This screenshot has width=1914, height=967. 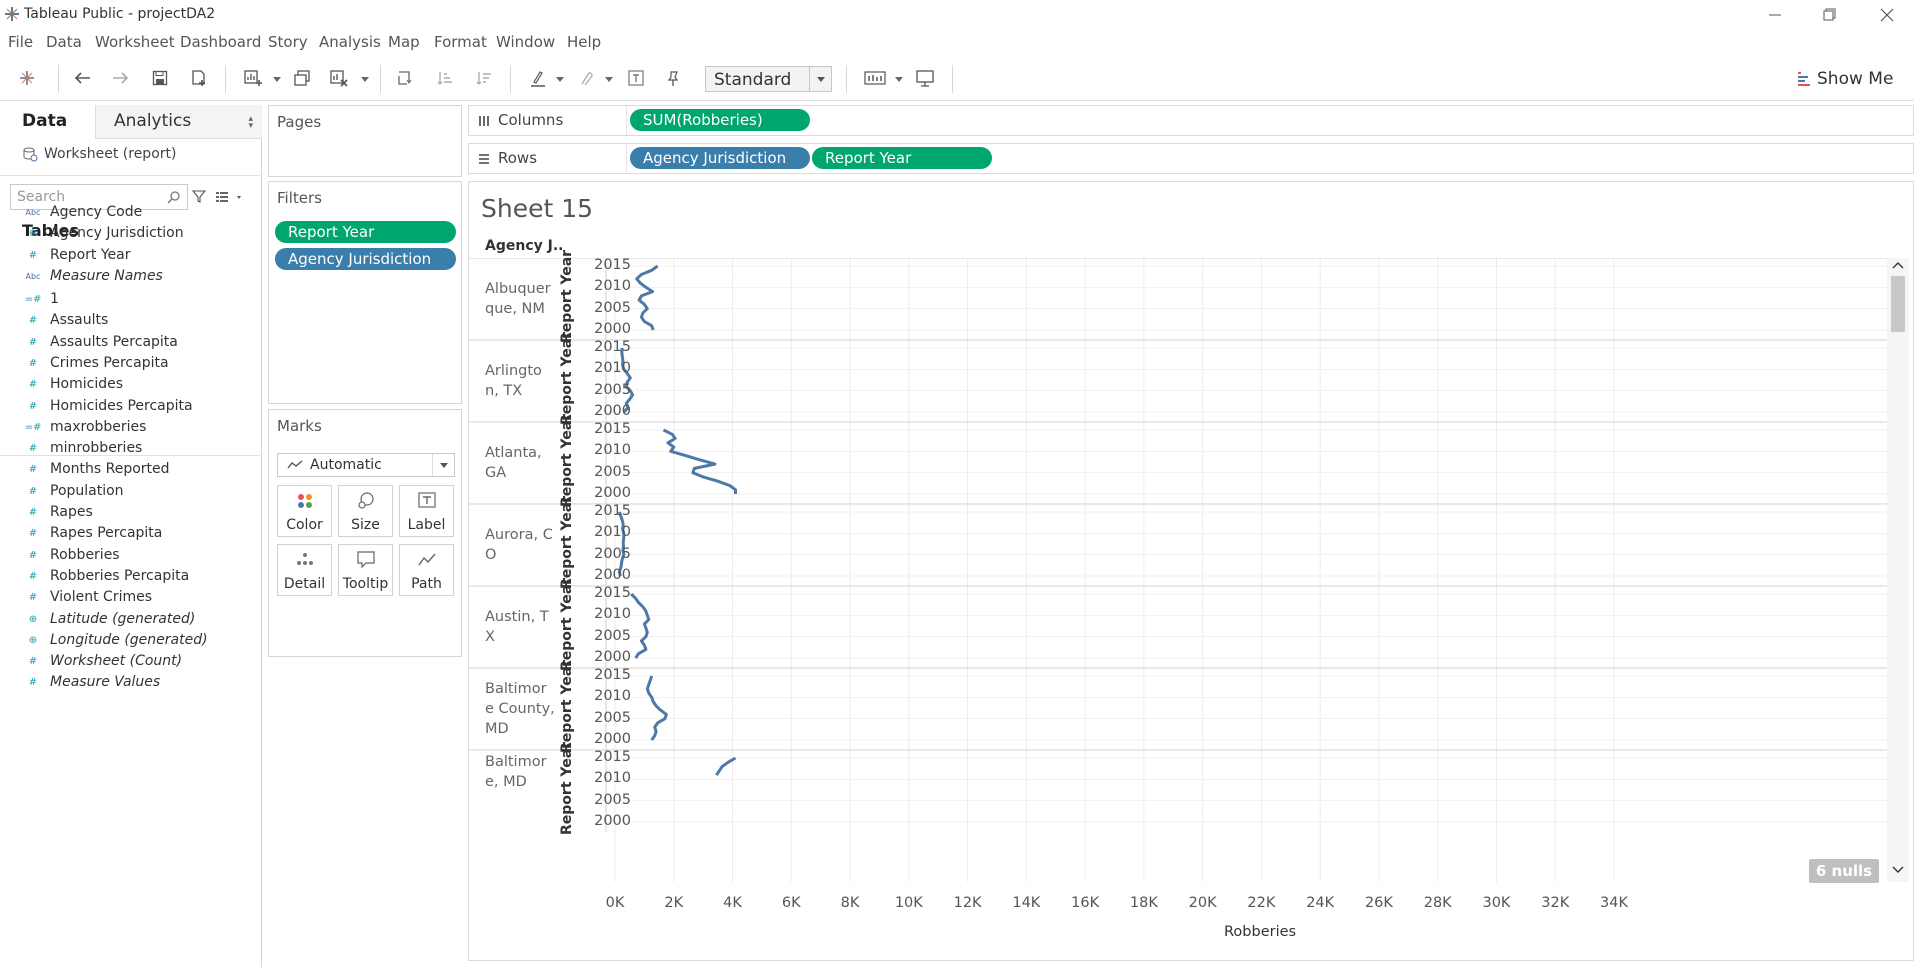 I want to click on field-homicides-percapita: # Homicides Percapita, so click(x=130, y=407).